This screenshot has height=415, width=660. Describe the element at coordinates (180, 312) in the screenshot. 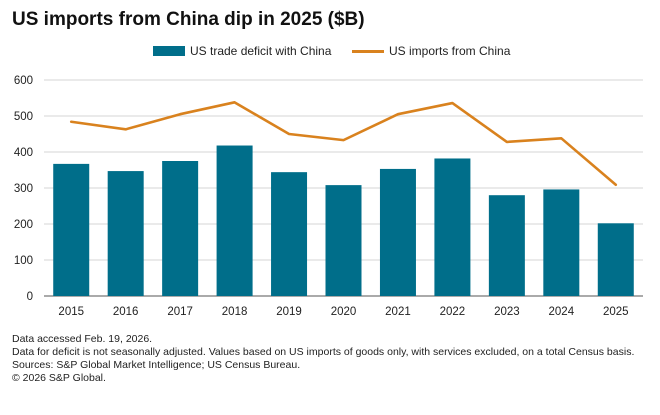

I see `x-tick-label: 2017` at that location.